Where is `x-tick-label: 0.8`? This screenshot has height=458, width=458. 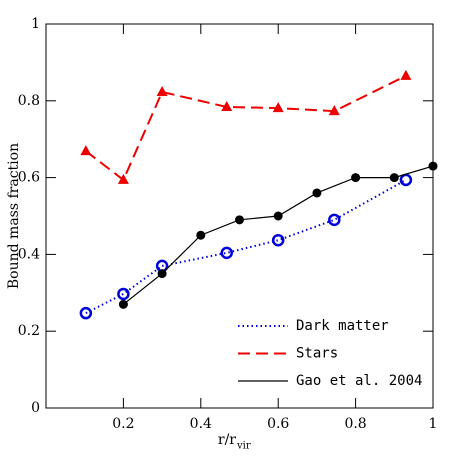
x-tick-label: 0.8 is located at coordinates (355, 424).